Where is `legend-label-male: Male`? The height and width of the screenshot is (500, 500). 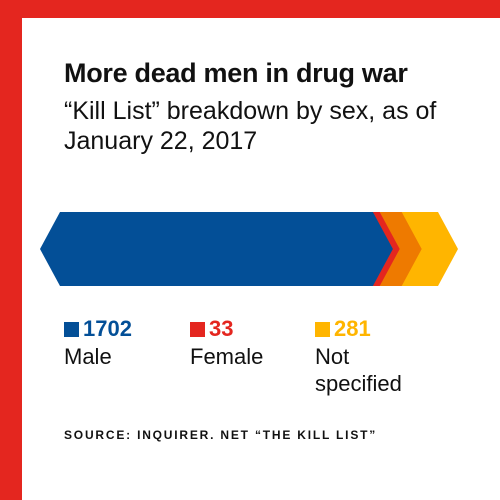
legend-label-male: Male is located at coordinates (88, 356).